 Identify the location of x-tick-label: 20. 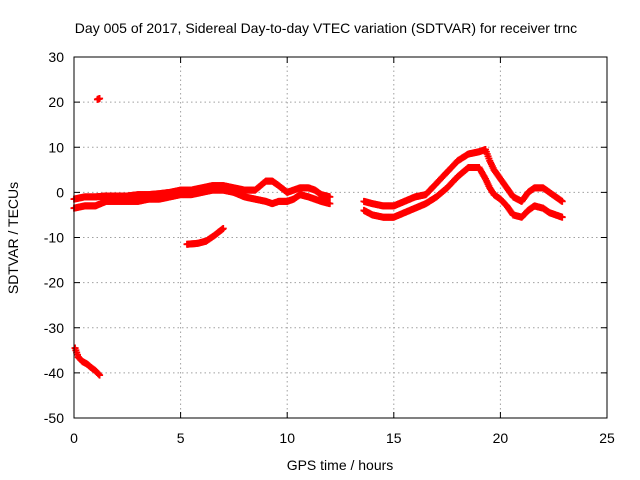
(501, 438).